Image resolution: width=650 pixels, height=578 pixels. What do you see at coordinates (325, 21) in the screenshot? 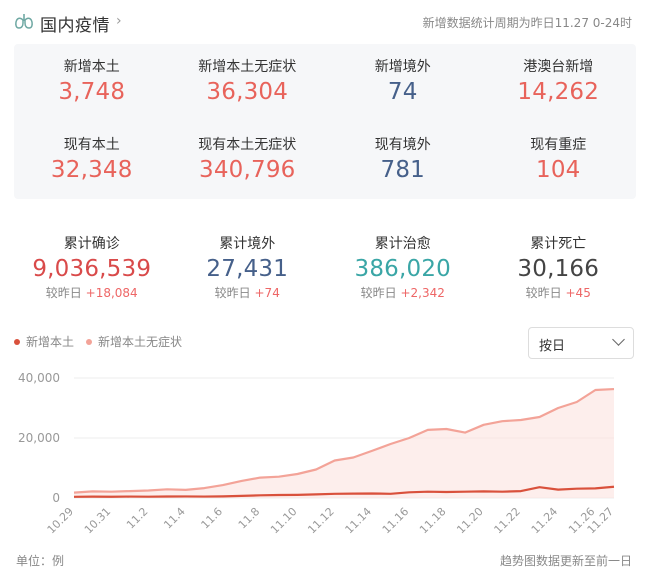
I see `header: 国内疫情 › 新增数据统计周期为昨日11.27 0-24时` at bounding box center [325, 21].